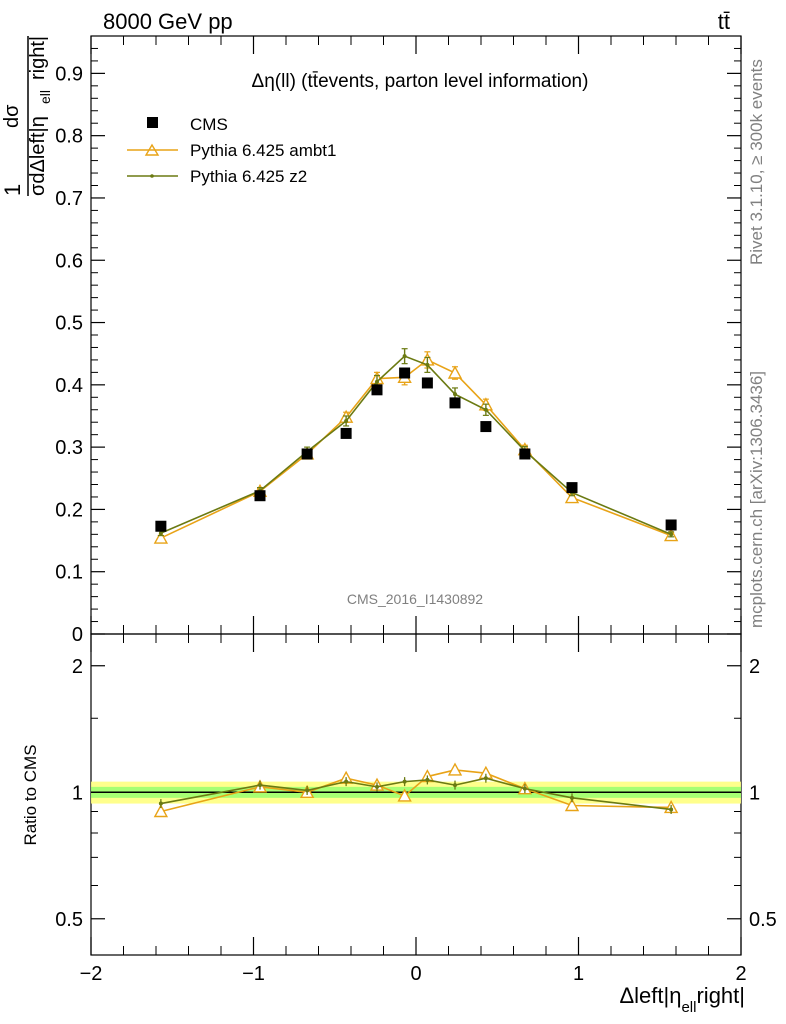 The image size is (786, 1024). I want to click on legend-cms-marker, so click(152, 122).